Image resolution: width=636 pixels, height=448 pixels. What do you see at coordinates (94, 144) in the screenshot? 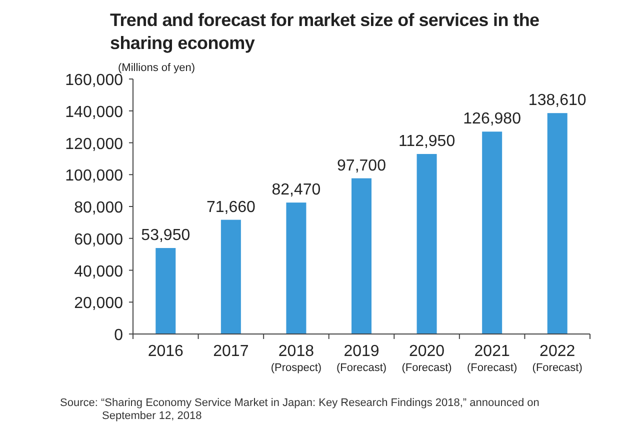
I see `y-tick-label: 120,000` at bounding box center [94, 144].